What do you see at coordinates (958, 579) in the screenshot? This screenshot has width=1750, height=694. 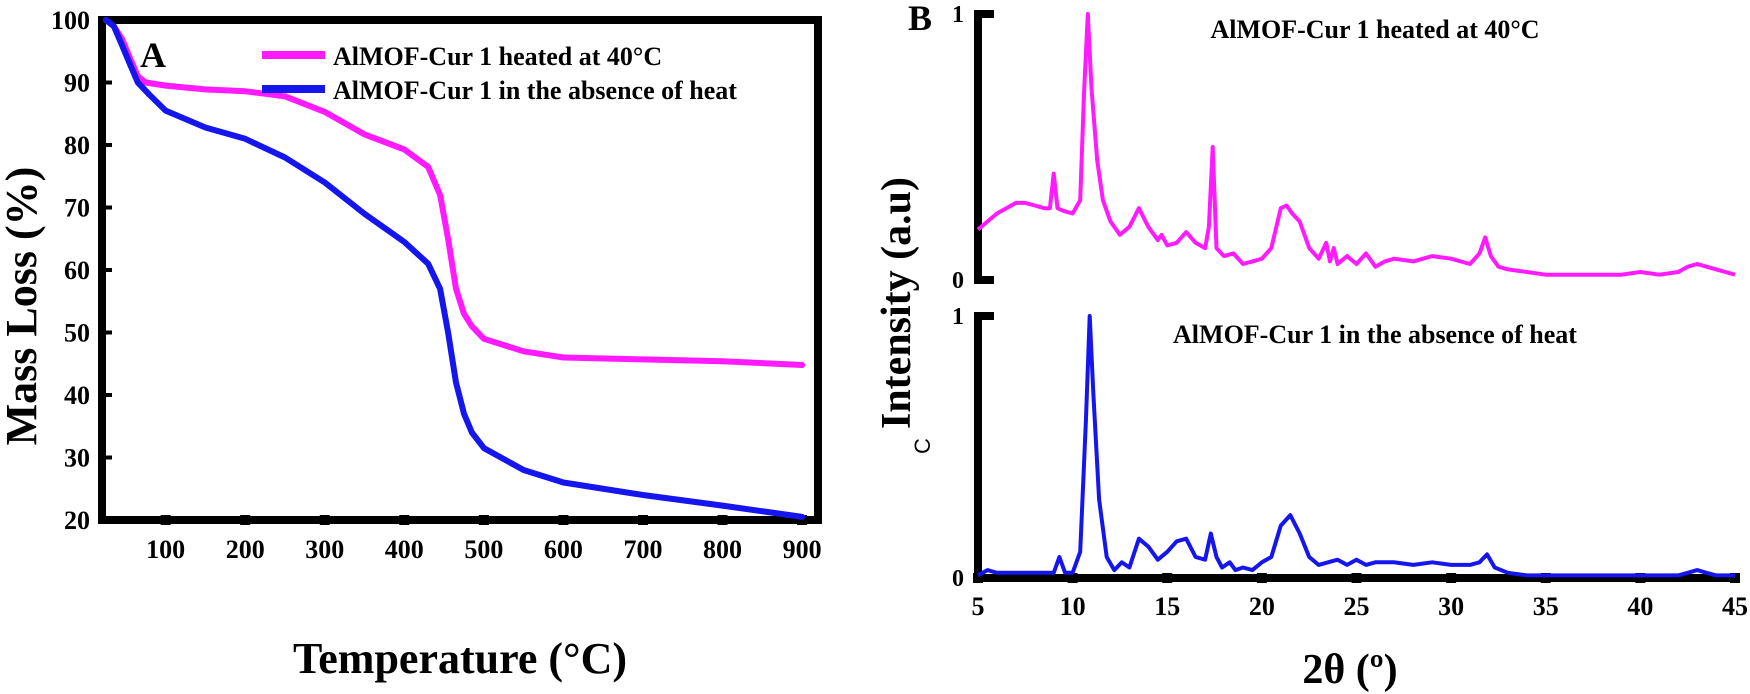 I see `xrd-y-tick-label-2-0: 0` at bounding box center [958, 579].